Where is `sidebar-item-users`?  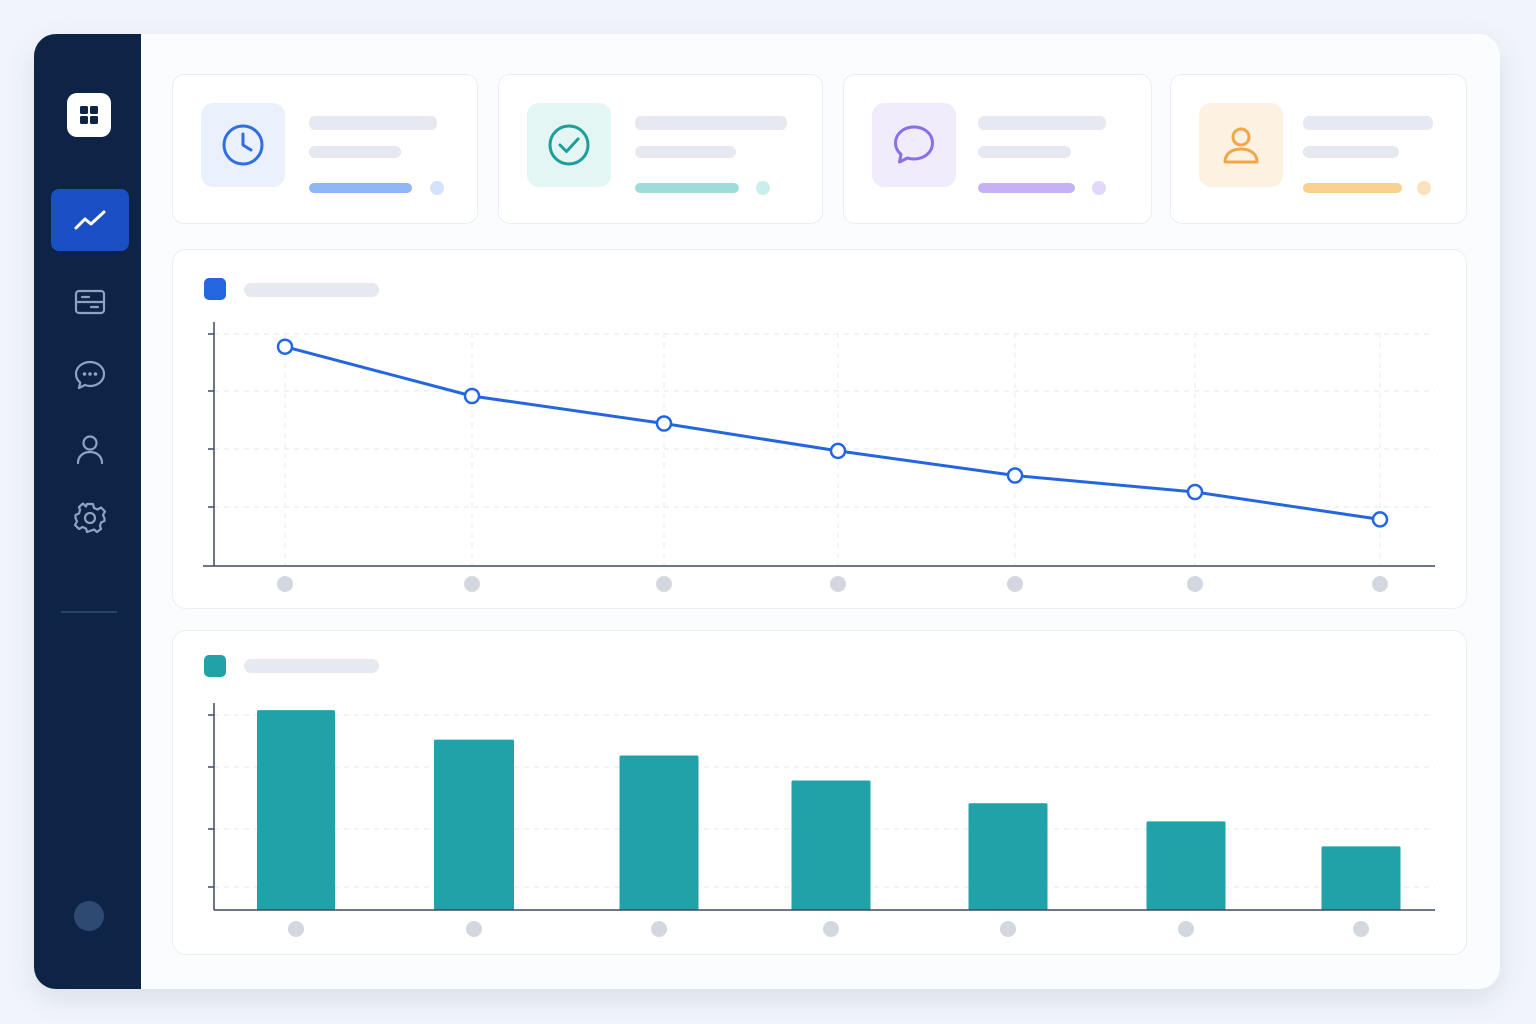 sidebar-item-users is located at coordinates (90, 449).